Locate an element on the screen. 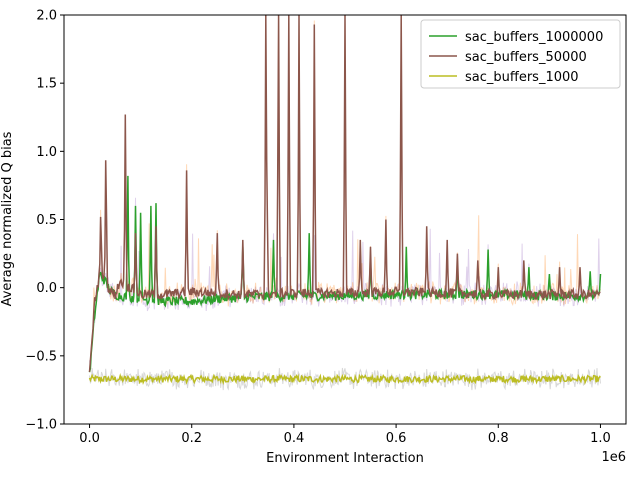  x-tick-label: 0.6 is located at coordinates (396, 438).